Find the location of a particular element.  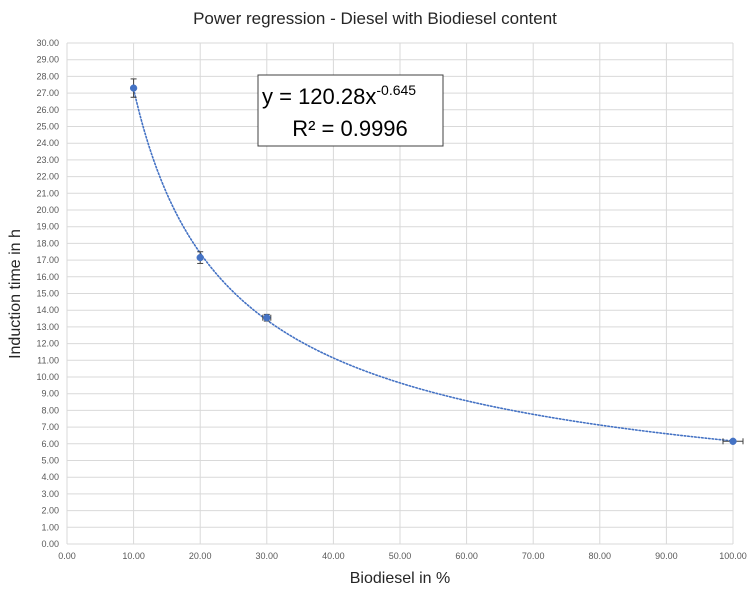

x-tick-label: 100.00 is located at coordinates (733, 556).